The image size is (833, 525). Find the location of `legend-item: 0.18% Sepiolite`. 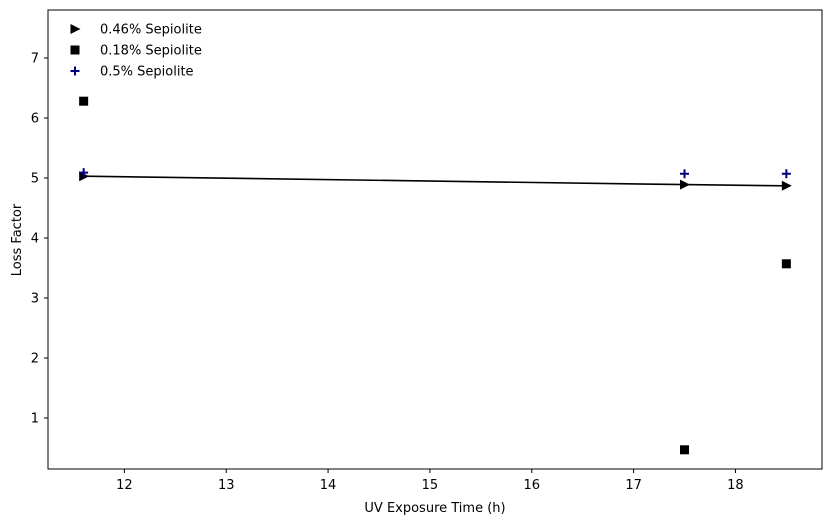

legend-item: 0.18% Sepiolite is located at coordinates (136, 51).